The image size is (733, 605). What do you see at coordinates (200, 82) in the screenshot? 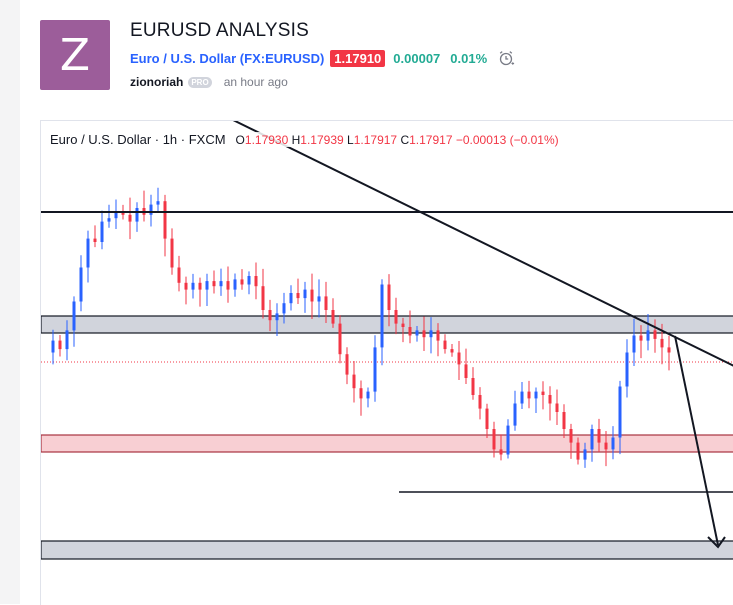
I see `pro-badge: PRO` at bounding box center [200, 82].